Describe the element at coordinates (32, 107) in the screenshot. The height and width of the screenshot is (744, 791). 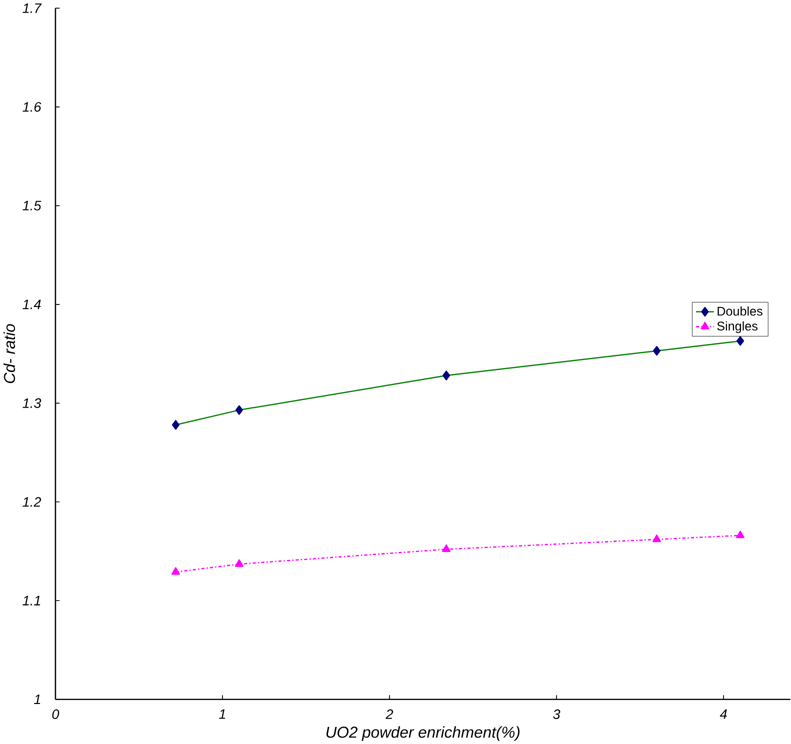
I see `y-tick-label: 1.6` at that location.